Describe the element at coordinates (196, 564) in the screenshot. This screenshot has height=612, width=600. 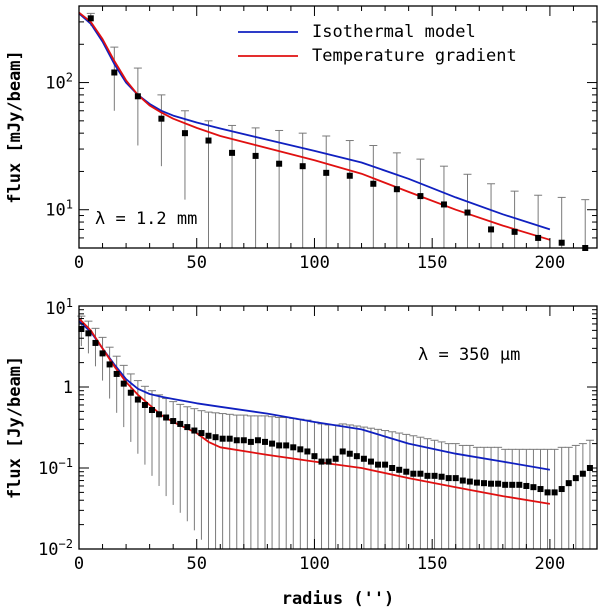
I see `x-tick-label: 50` at that location.